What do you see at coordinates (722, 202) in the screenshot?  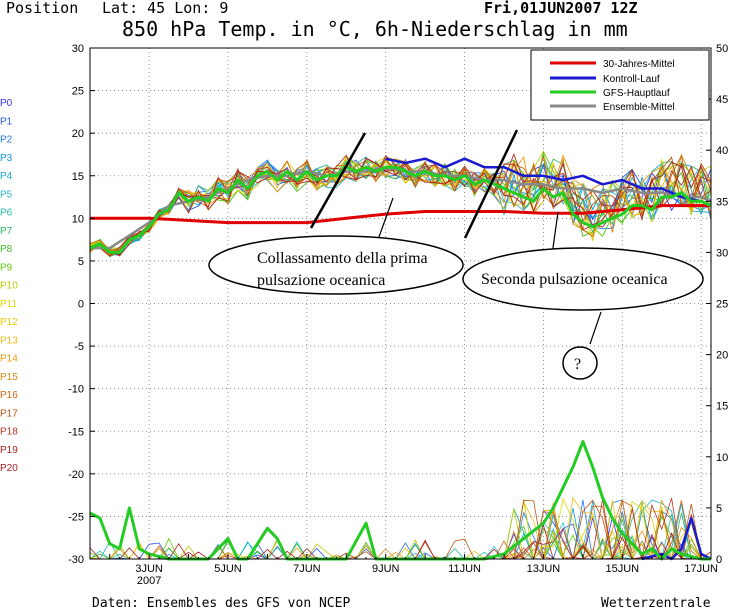 I see `y-right-tick-label: 35` at bounding box center [722, 202].